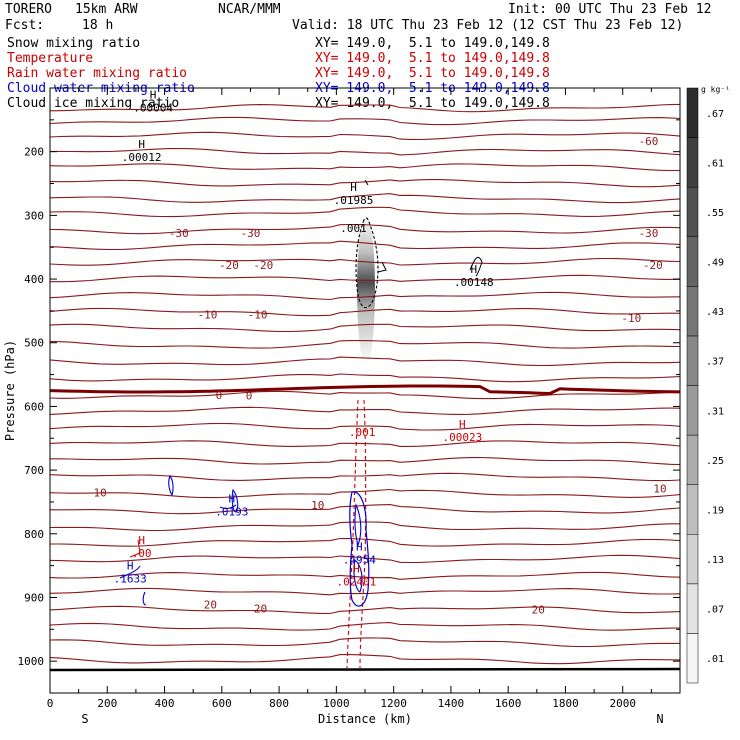  What do you see at coordinates (231, 512) in the screenshot?
I see `high-value-label: .0193` at bounding box center [231, 512].